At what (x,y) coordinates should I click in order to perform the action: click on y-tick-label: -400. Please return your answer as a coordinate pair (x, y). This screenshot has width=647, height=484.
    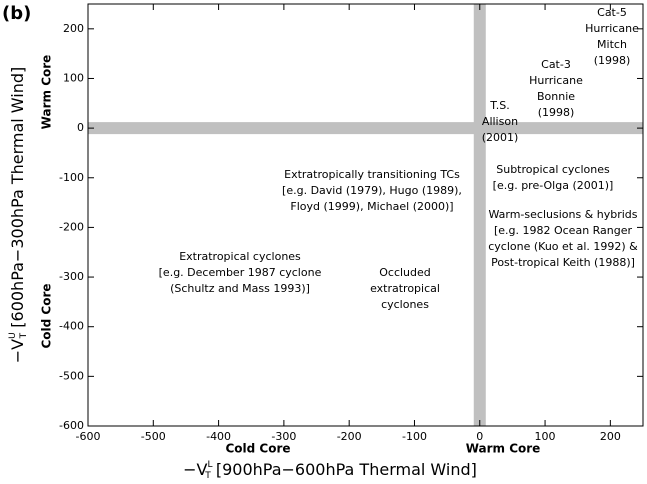
    Looking at the image, I should click on (71, 326).